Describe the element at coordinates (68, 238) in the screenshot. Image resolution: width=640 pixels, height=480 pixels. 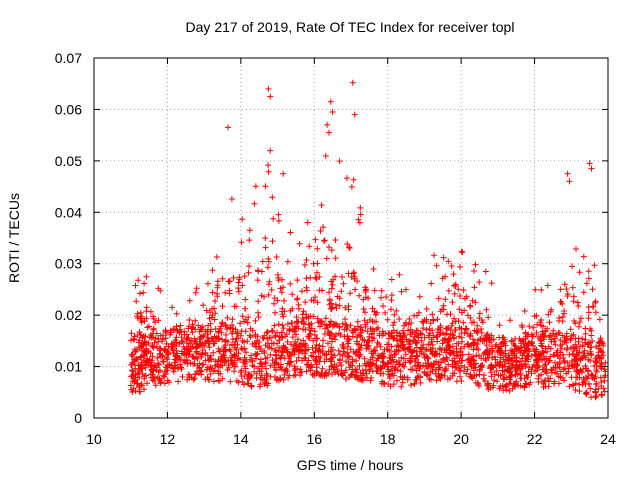
I see `y-tick-labels: 0 0.01 0.02 0.03 0.04 0.05 0.06 0.07` at that location.